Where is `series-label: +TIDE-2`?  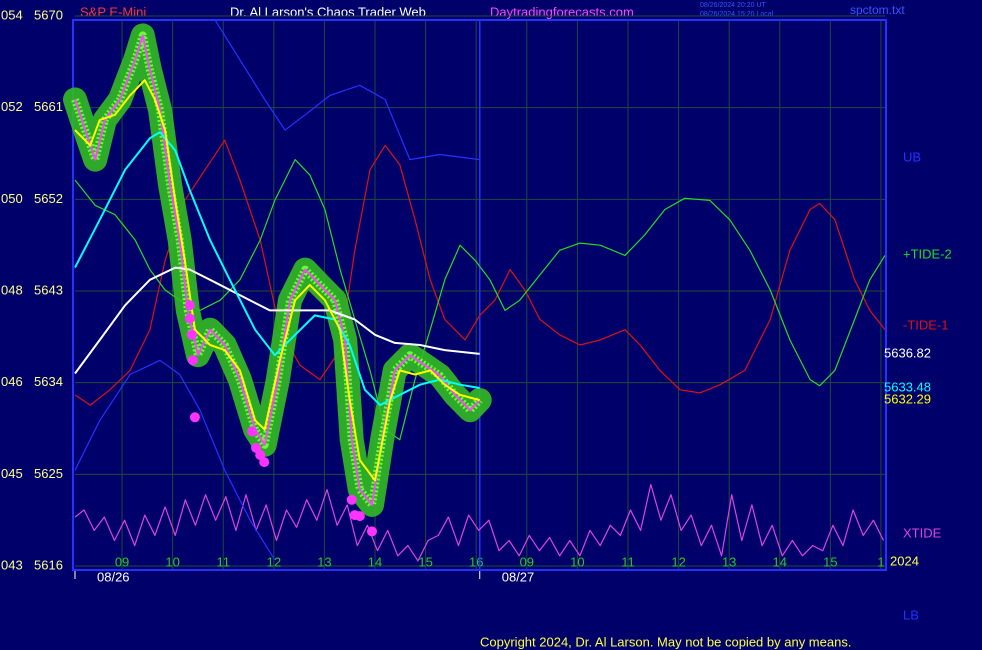 series-label: +TIDE-2 is located at coordinates (927, 253).